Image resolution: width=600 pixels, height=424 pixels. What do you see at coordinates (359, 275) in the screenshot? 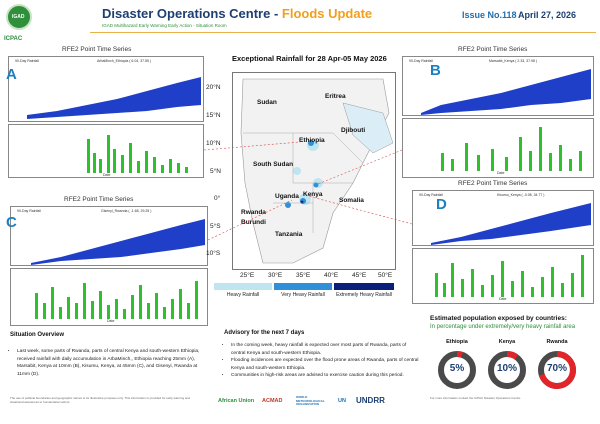
I see `lon-tick-45e: 45°E` at bounding box center [359, 275].